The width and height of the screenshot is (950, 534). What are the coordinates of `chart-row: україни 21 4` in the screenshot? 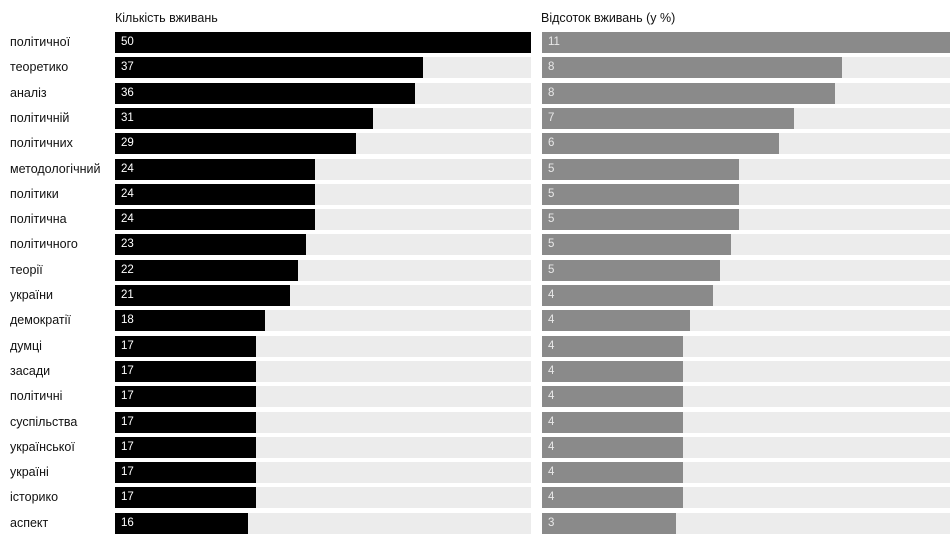 It's located at (475, 295).